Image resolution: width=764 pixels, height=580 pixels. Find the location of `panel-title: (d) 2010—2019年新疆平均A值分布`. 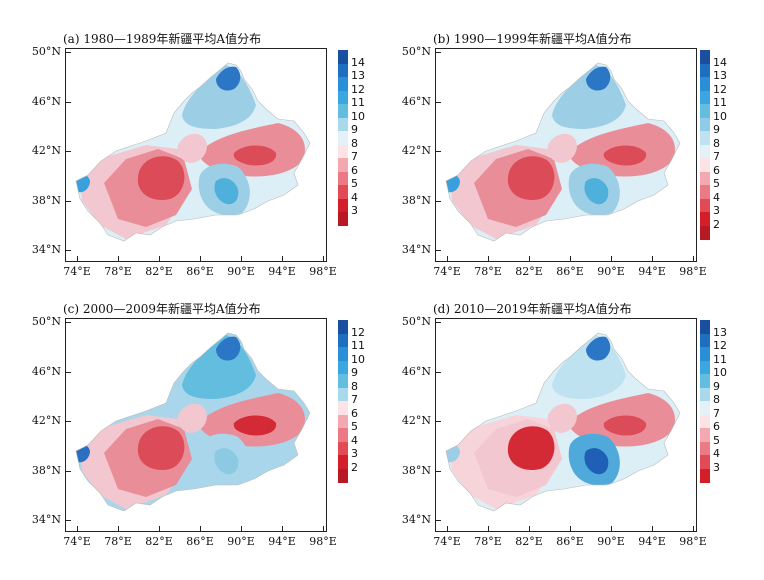

panel-title: (d) 2010—2019年新疆平均A值分布 is located at coordinates (532, 309).